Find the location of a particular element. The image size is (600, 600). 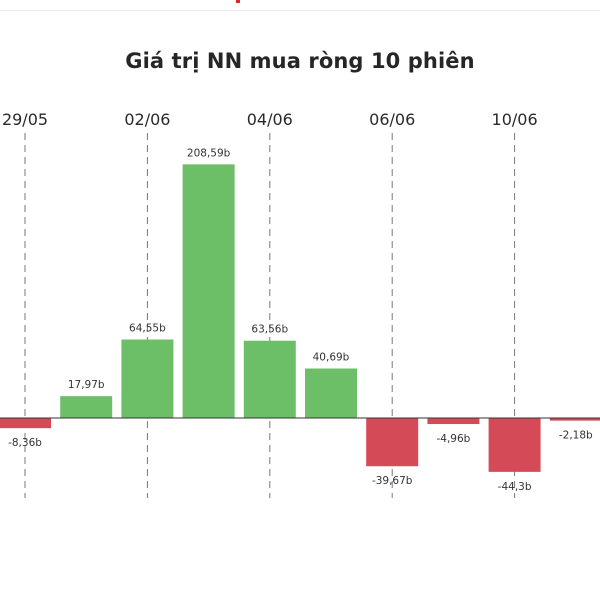

data-label: 63,56b is located at coordinates (269, 330).